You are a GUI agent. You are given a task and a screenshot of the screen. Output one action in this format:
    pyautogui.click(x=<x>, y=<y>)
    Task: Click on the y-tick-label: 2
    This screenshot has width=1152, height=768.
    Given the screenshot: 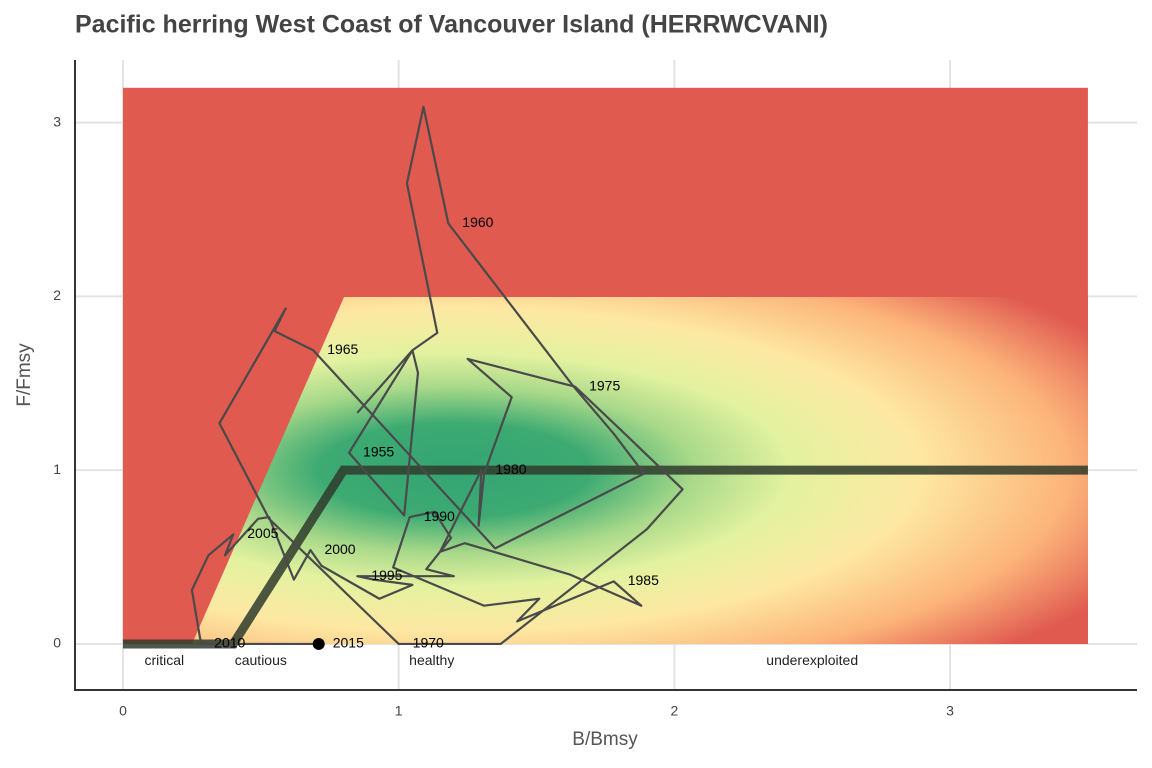 What is the action you would take?
    pyautogui.click(x=57, y=295)
    